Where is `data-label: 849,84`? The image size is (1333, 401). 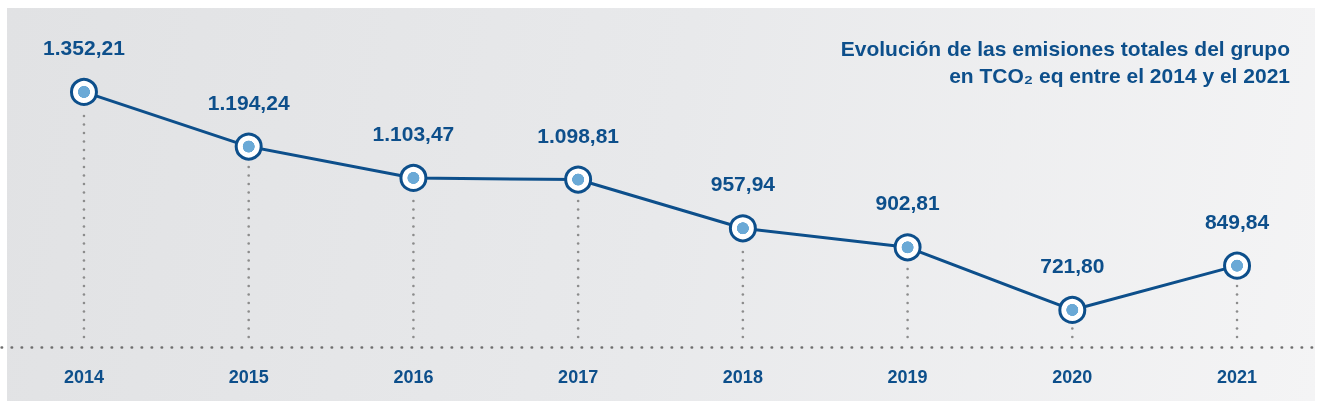 data-label: 849,84 is located at coordinates (1237, 221).